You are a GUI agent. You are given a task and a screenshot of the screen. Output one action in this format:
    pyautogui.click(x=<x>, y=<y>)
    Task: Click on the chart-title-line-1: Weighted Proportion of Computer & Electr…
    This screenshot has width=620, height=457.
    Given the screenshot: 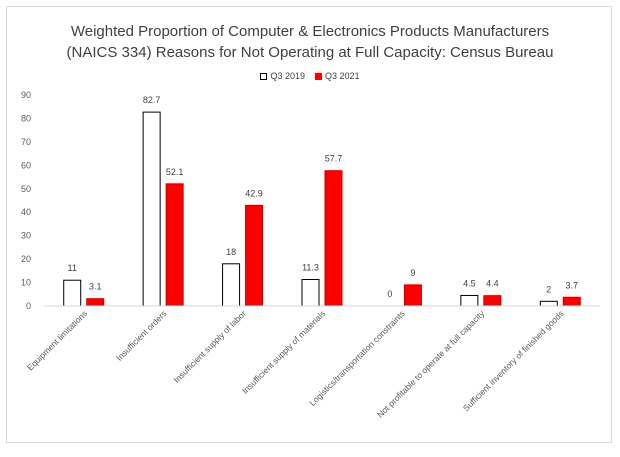 What is the action you would take?
    pyautogui.click(x=310, y=31)
    